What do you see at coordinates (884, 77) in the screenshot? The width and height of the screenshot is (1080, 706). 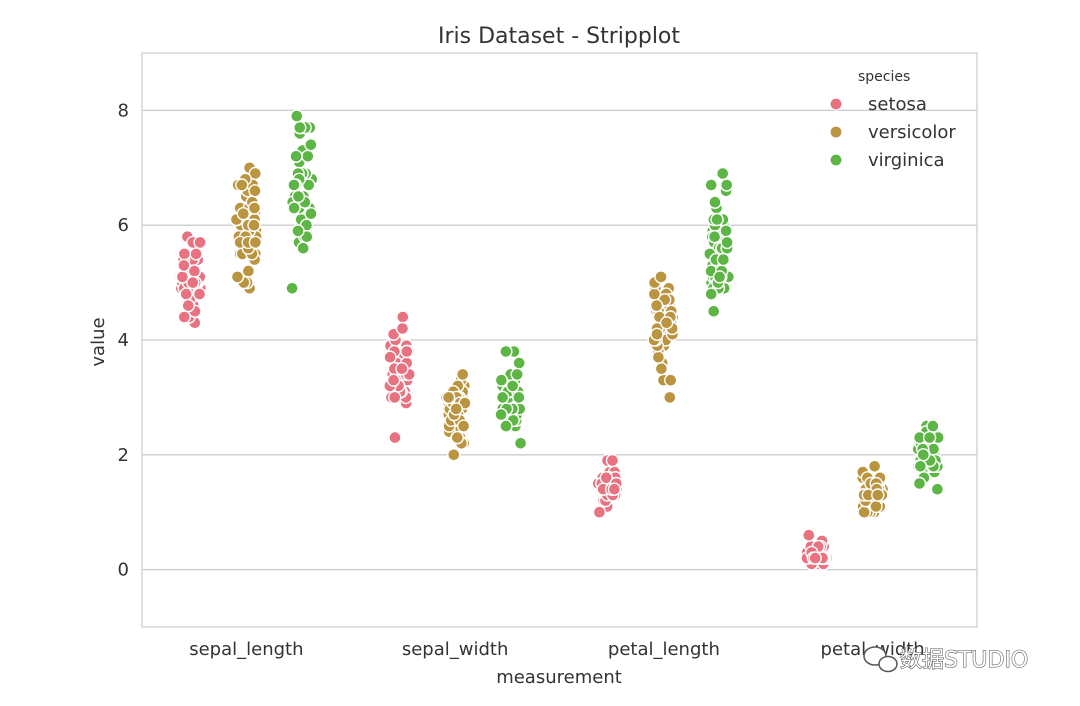 I see `legend-title: species` at bounding box center [884, 77].